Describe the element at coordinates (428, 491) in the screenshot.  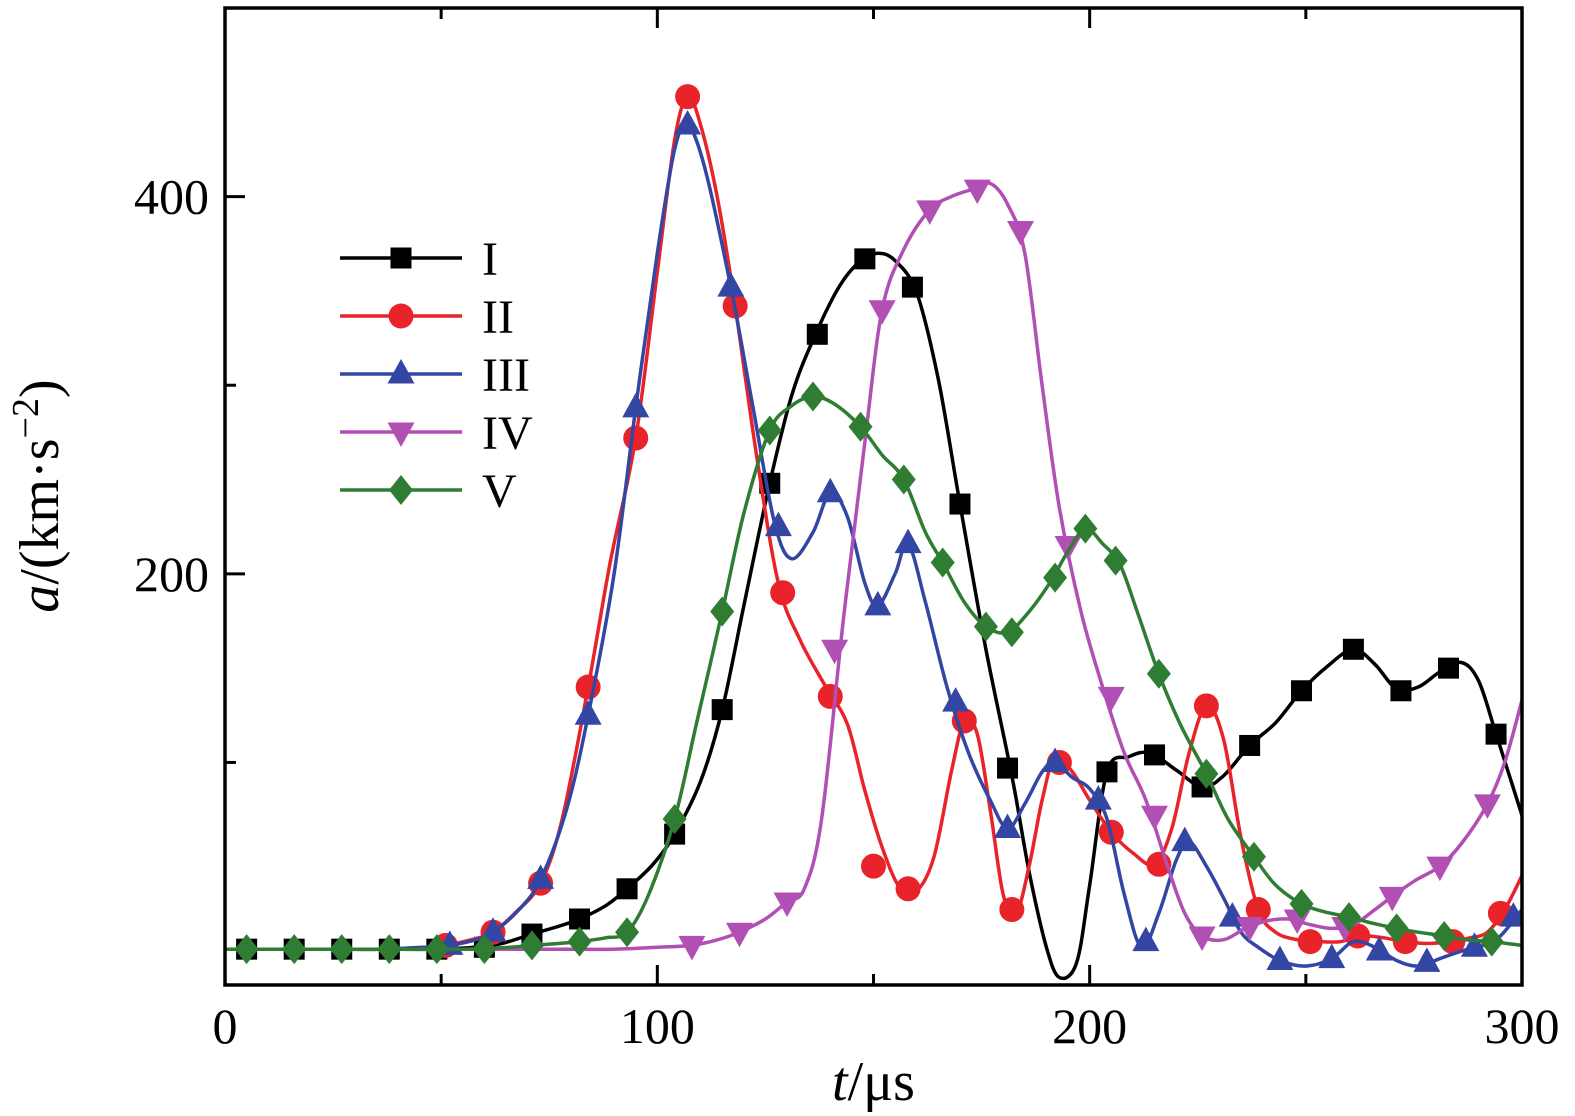
I see `legend-entry-V: V` at that location.